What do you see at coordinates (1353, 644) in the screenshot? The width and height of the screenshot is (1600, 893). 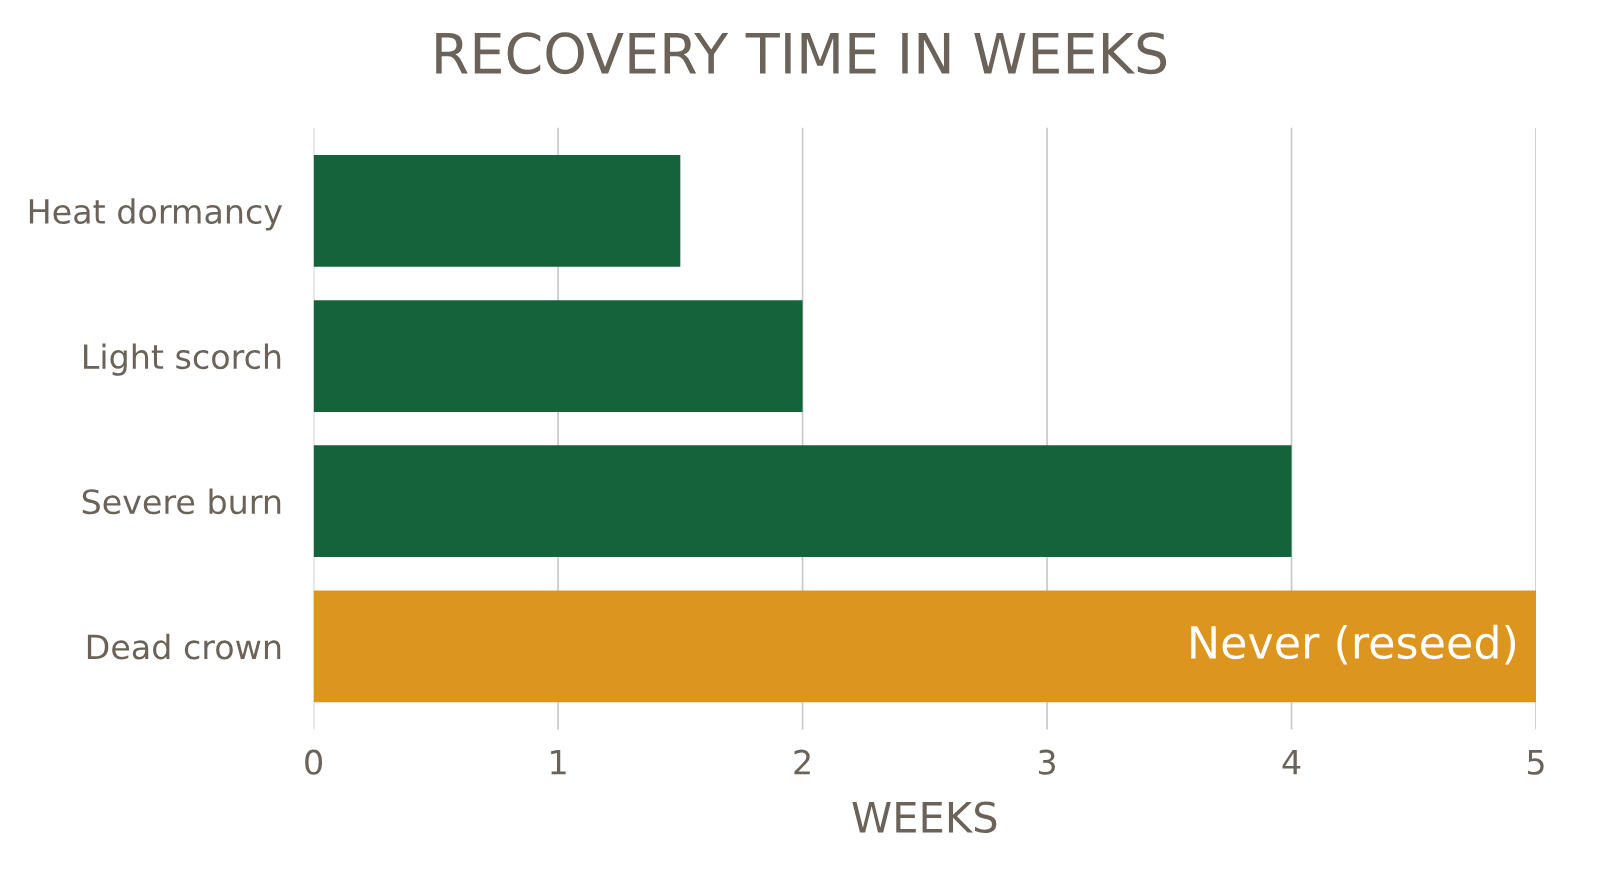 I see `data-label: Never (reseed)` at bounding box center [1353, 644].